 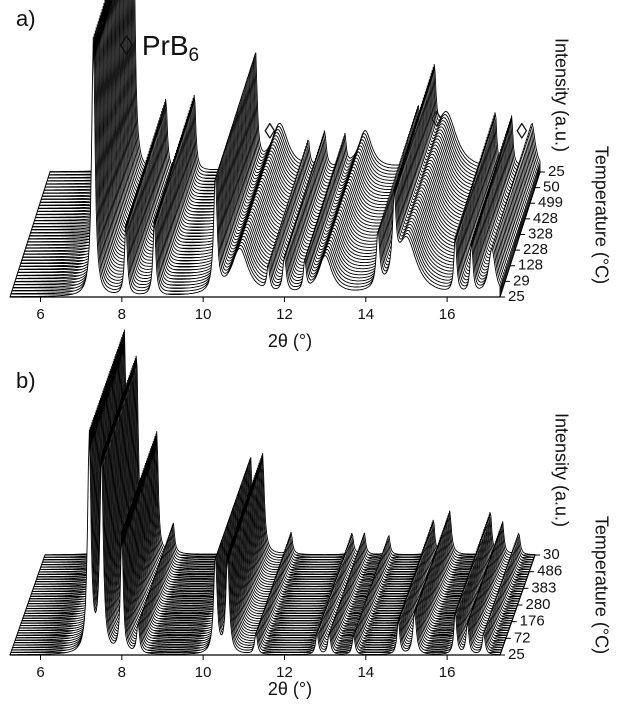 What do you see at coordinates (127, 45) in the screenshot?
I see `legend-symbol: ◊` at bounding box center [127, 45].